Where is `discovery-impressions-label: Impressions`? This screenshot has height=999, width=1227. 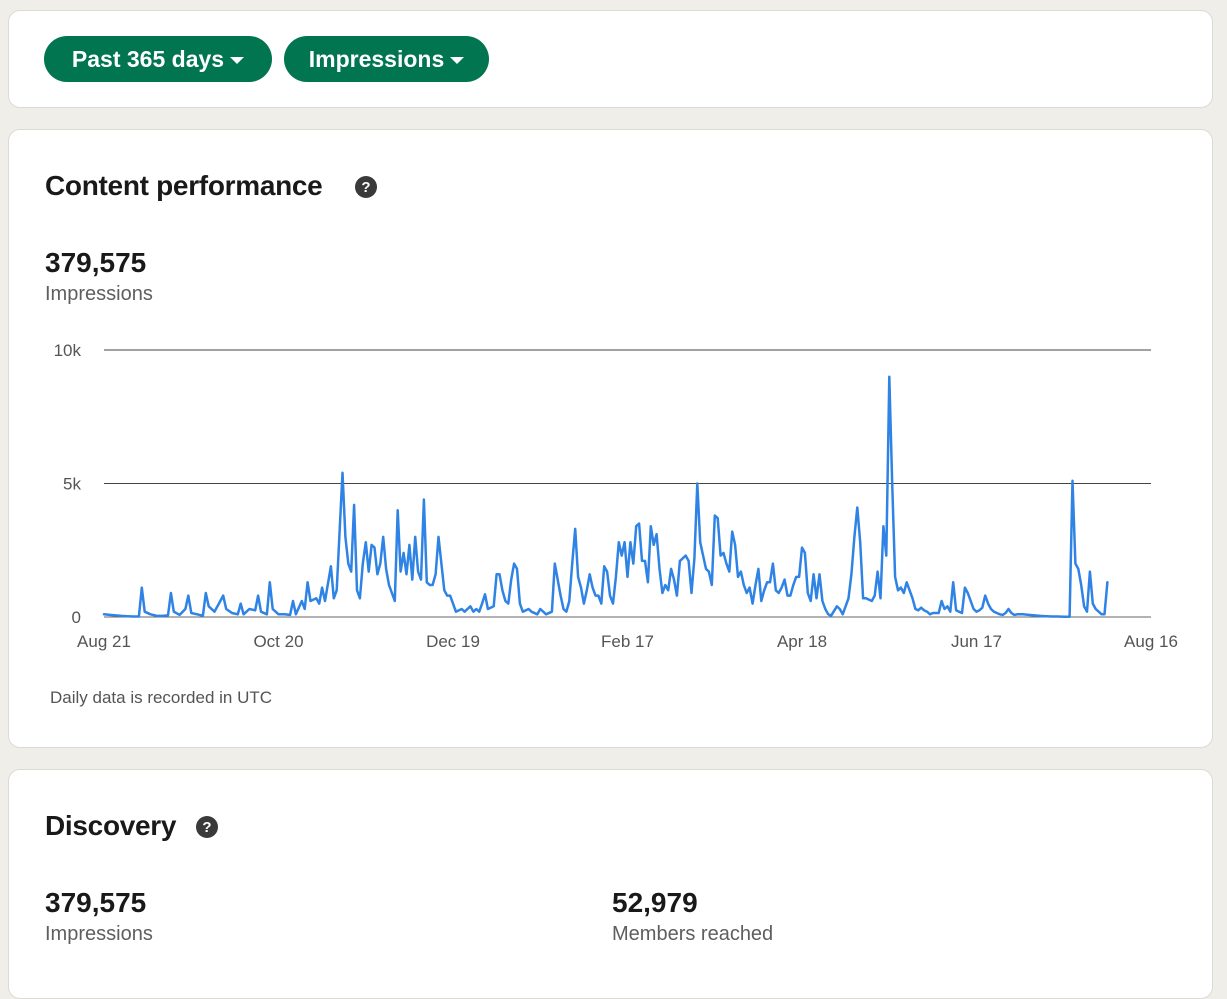 discovery-impressions-label: Impressions is located at coordinates (99, 934).